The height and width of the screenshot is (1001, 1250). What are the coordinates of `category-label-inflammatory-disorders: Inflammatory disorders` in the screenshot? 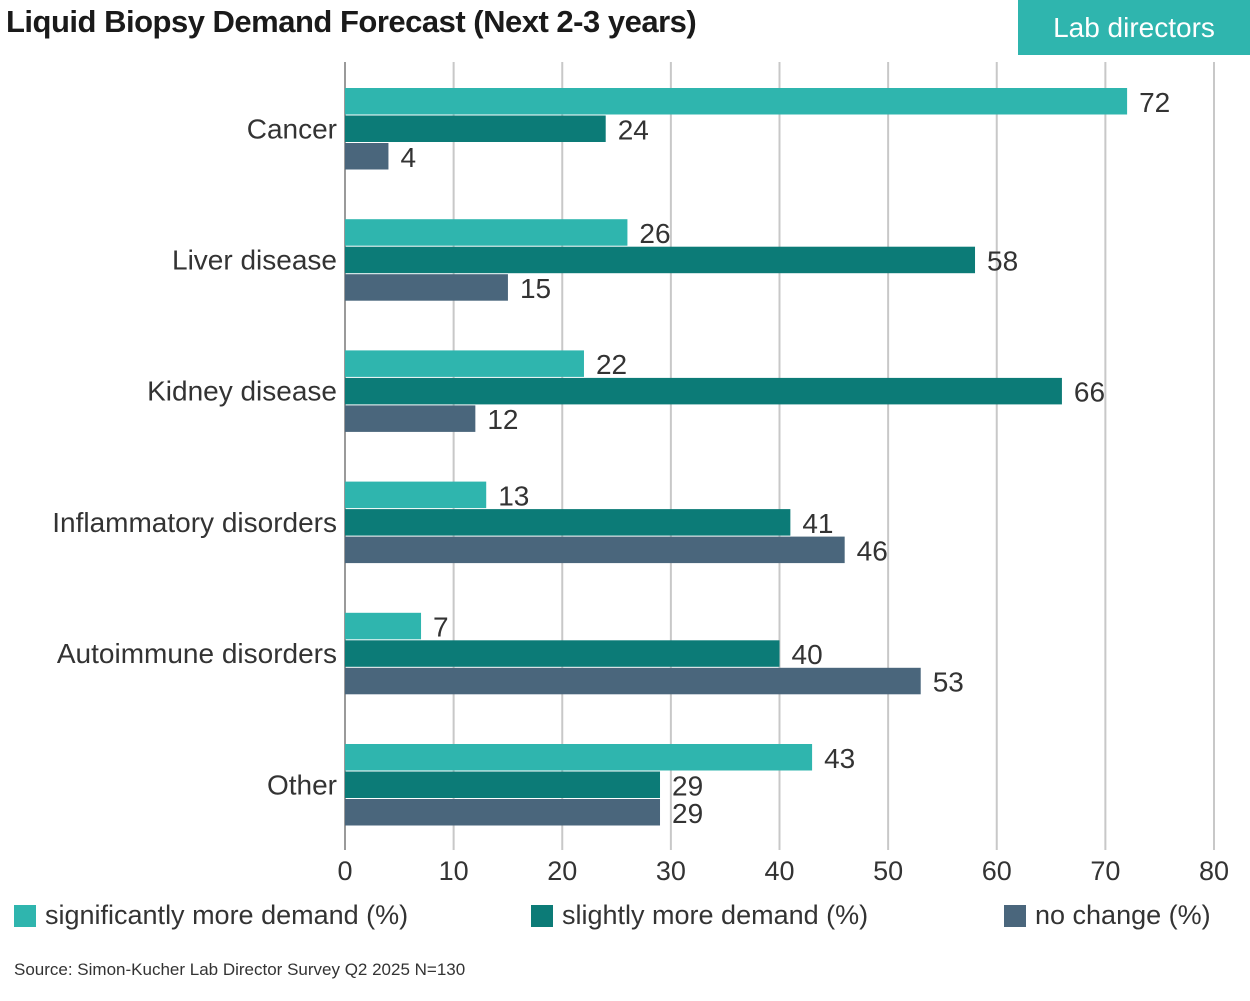 It's located at (194, 522).